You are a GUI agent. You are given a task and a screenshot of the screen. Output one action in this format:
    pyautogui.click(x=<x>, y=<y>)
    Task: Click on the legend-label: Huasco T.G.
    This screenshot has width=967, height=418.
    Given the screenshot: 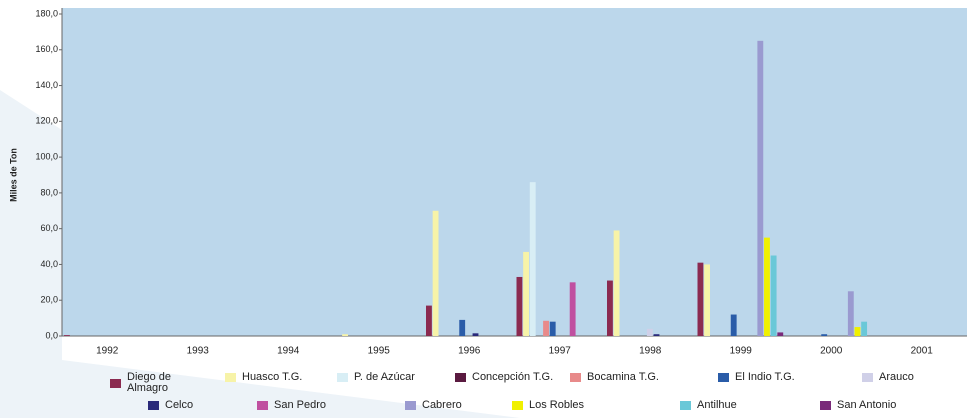 What is the action you would take?
    pyautogui.click(x=272, y=377)
    